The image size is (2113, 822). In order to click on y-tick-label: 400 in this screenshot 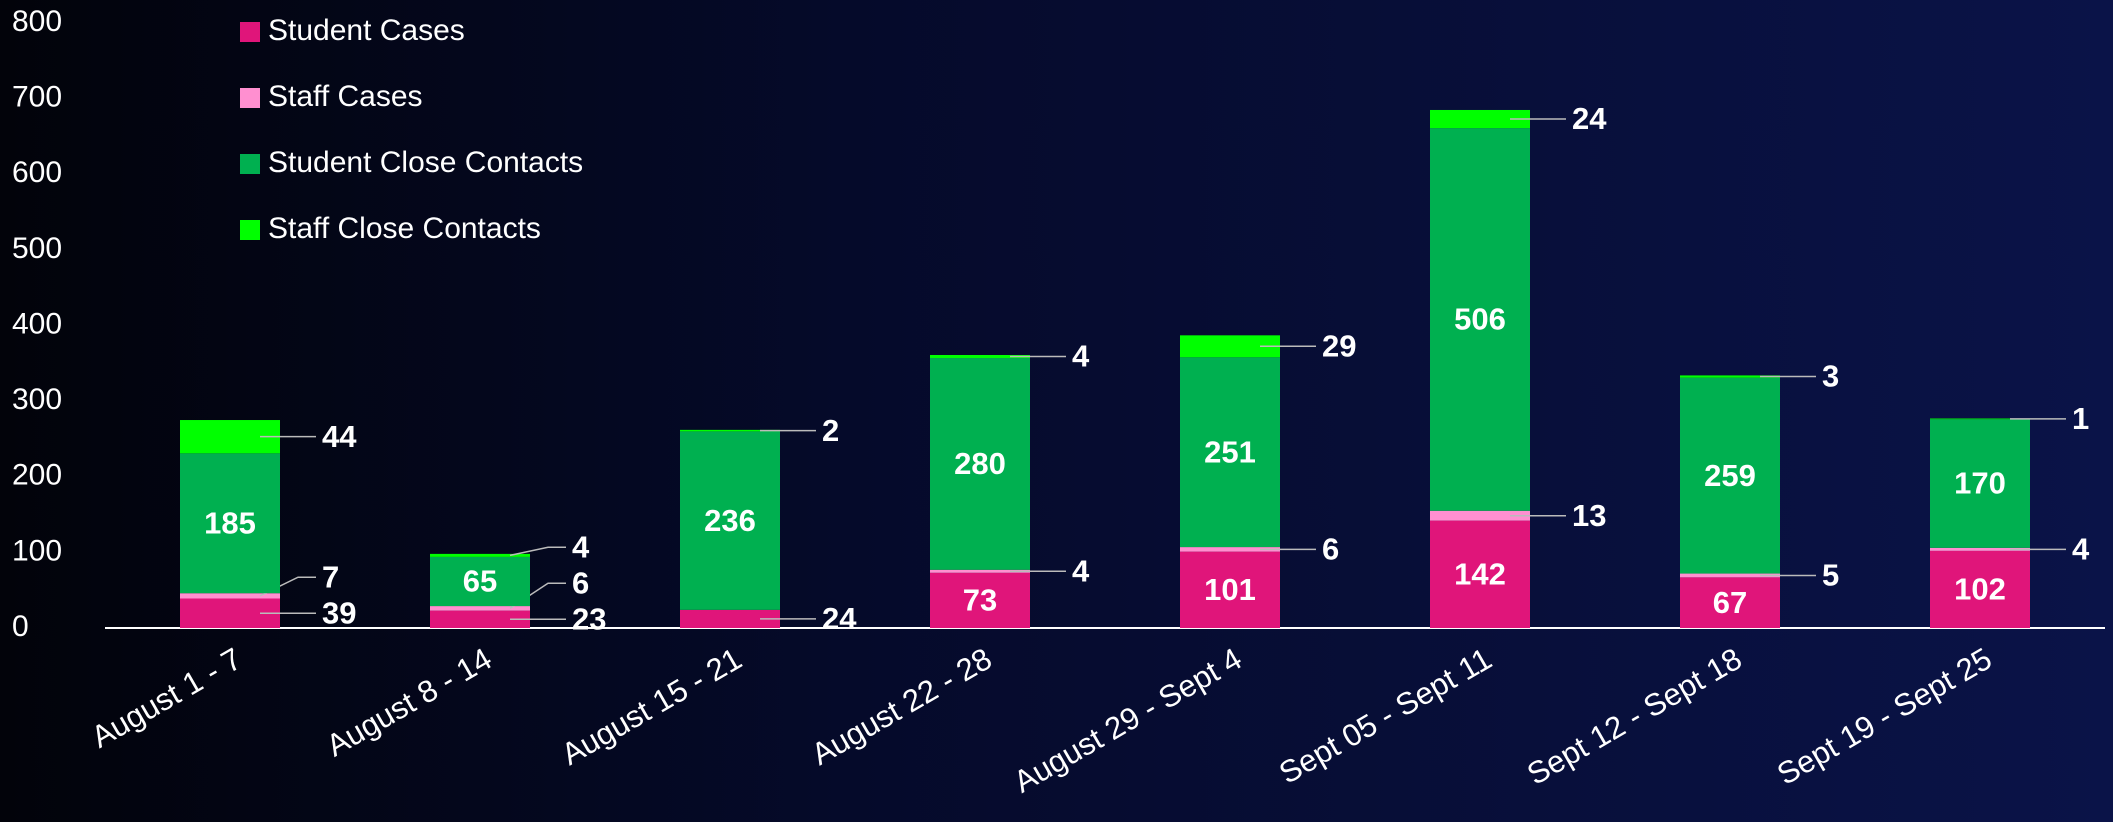, I will do `click(37, 323)`.